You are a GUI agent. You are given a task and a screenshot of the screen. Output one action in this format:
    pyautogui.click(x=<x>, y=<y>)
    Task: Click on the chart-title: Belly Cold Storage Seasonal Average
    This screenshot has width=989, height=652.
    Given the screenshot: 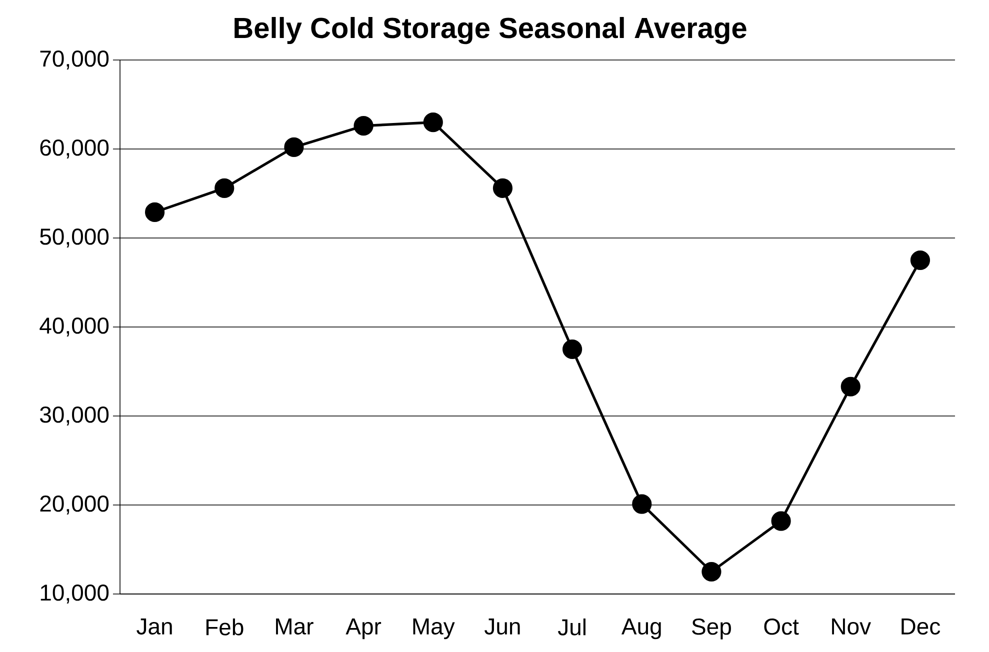 What is the action you would take?
    pyautogui.click(x=490, y=30)
    